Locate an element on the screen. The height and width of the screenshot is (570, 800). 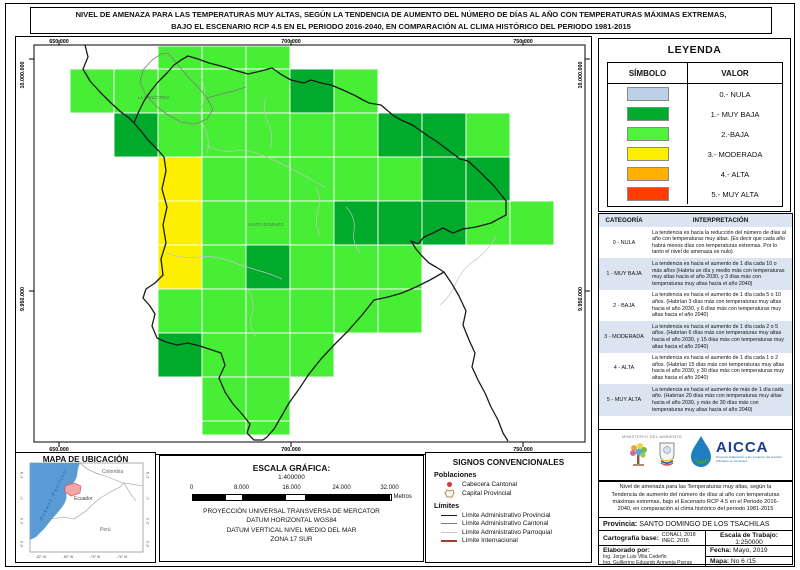
sign-limite-provincial: Límite Administrativo Provincial is located at coordinates (515, 515).